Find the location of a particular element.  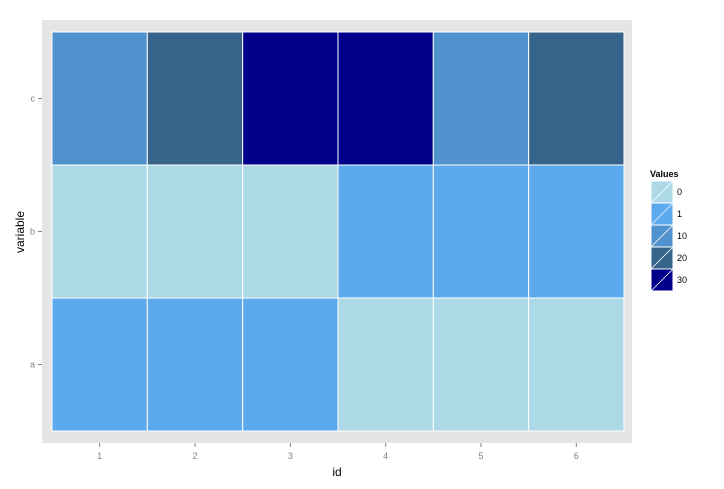

y-axis-title: variable is located at coordinates (20, 232).